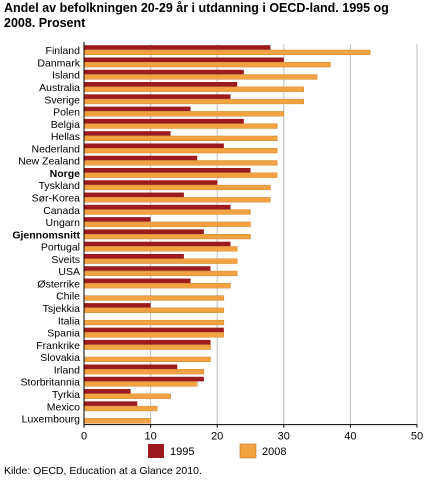  I want to click on category-label: Sør-Korea, so click(56, 199).